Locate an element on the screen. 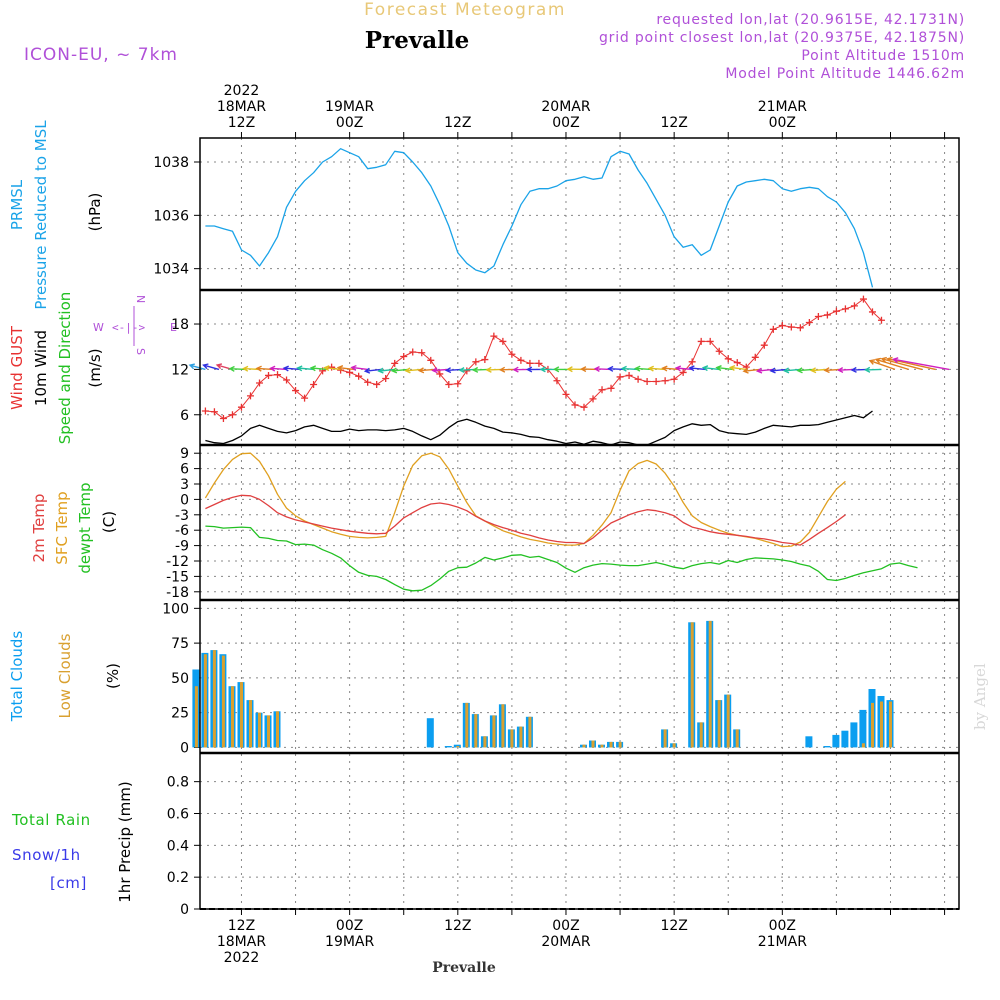 This screenshot has width=1000, height=1000. precip-label-rain: Total Rain is located at coordinates (51, 820).